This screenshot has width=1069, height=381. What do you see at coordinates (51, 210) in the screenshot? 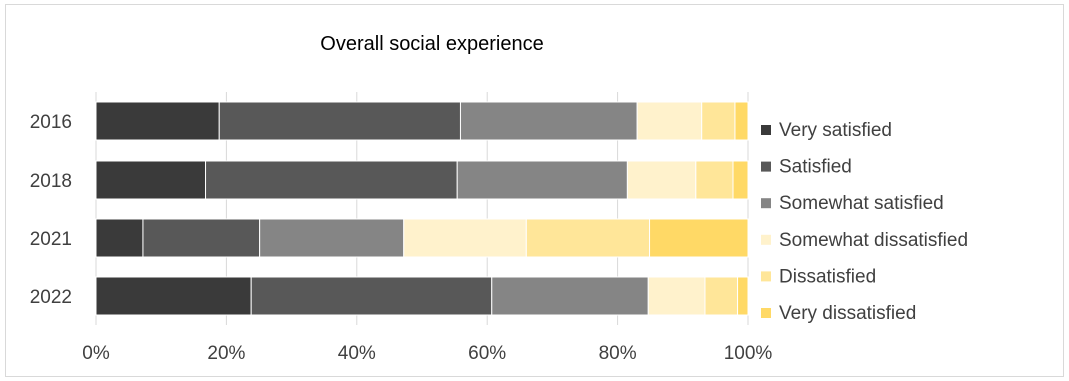
I see `y-axis-labels: 2016 2018 2021 2022` at bounding box center [51, 210].